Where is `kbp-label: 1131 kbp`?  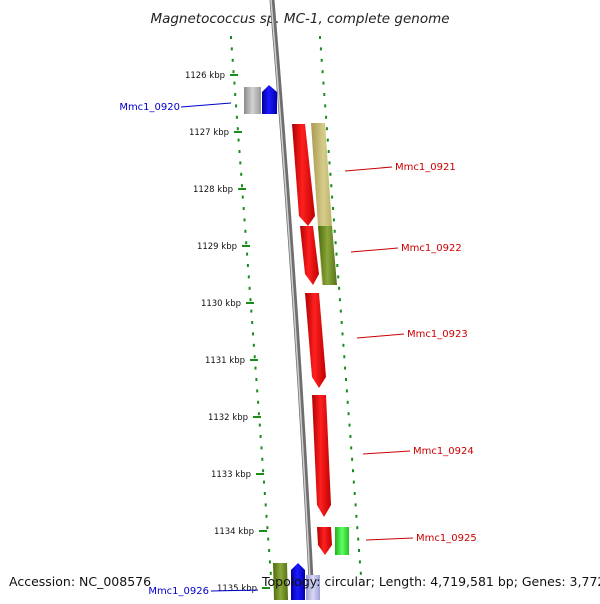 kbp-label: 1131 kbp is located at coordinates (225, 361).